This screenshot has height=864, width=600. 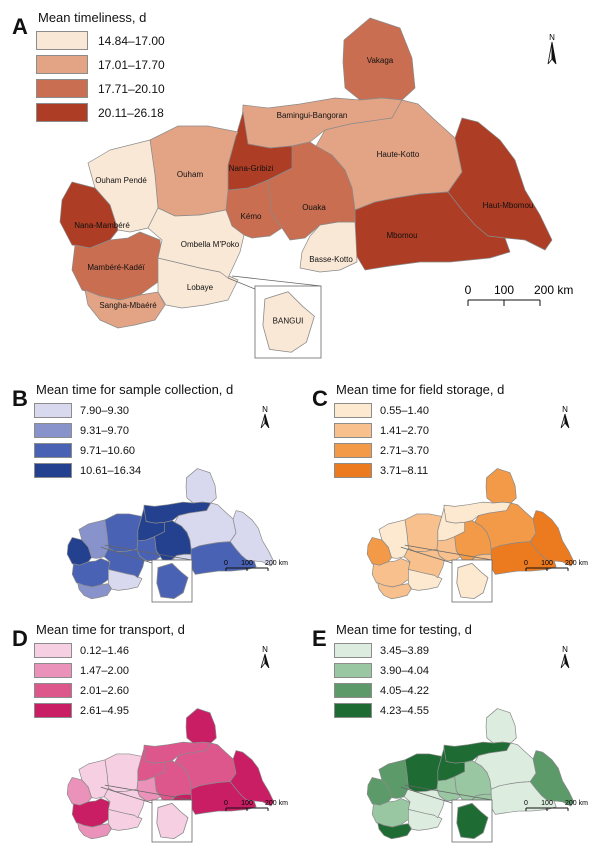 I want to click on legend-title: Mean time for field storage, d, so click(x=420, y=389).